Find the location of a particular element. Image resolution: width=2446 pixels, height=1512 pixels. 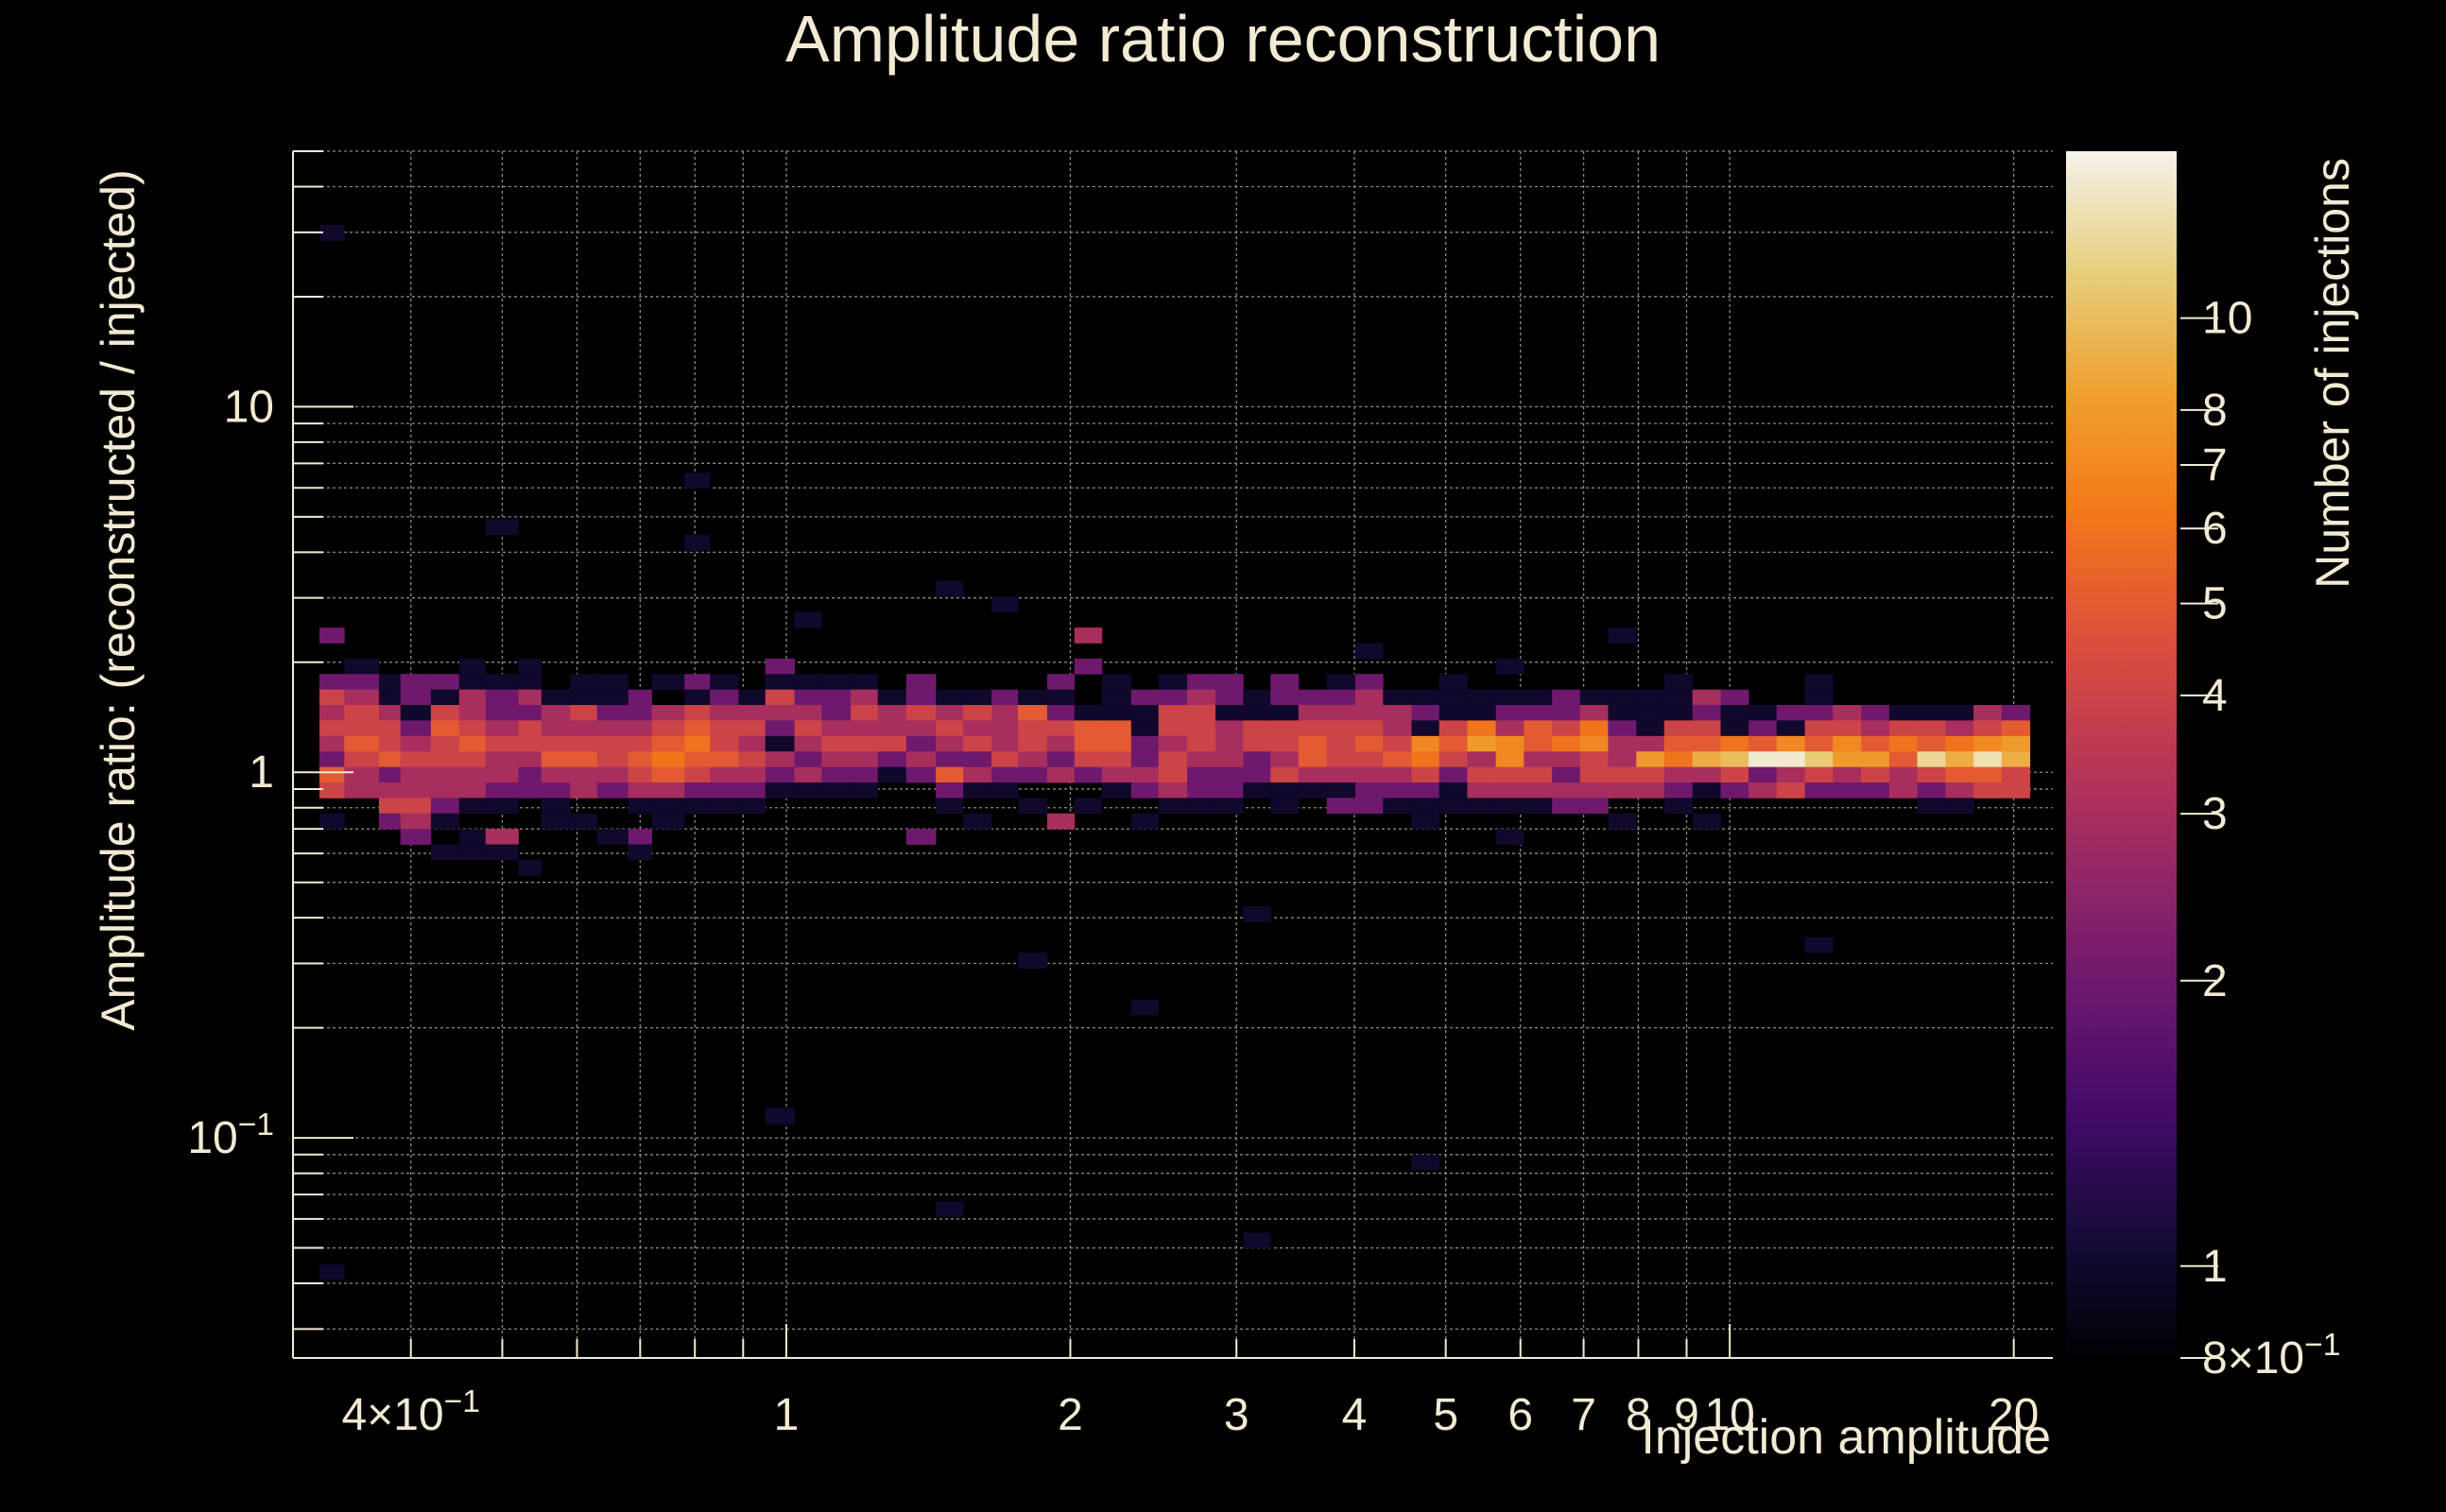

x-tick-label: 4 is located at coordinates (1355, 1415).